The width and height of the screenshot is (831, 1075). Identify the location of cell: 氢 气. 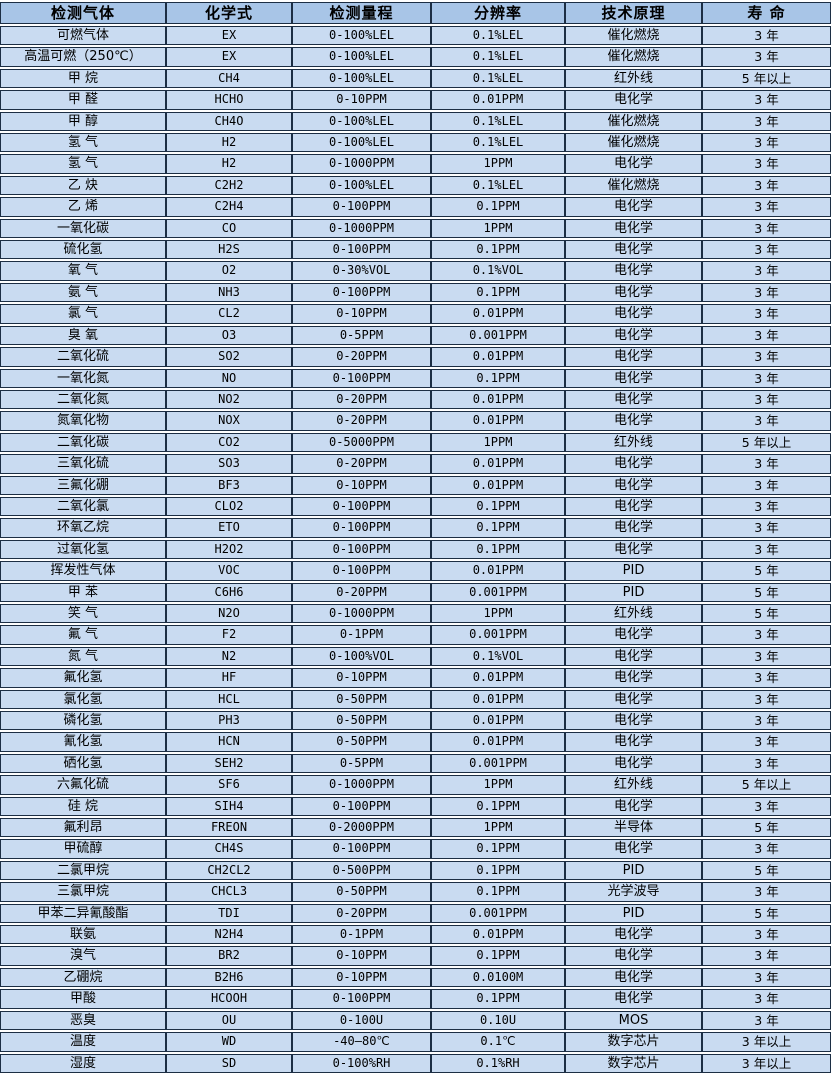
(83, 164).